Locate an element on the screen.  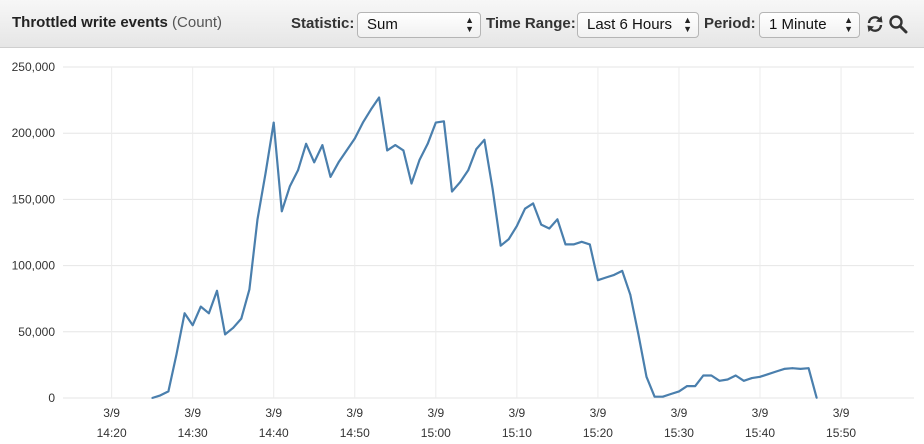
x-tick-time: 14:20 is located at coordinates (112, 433).